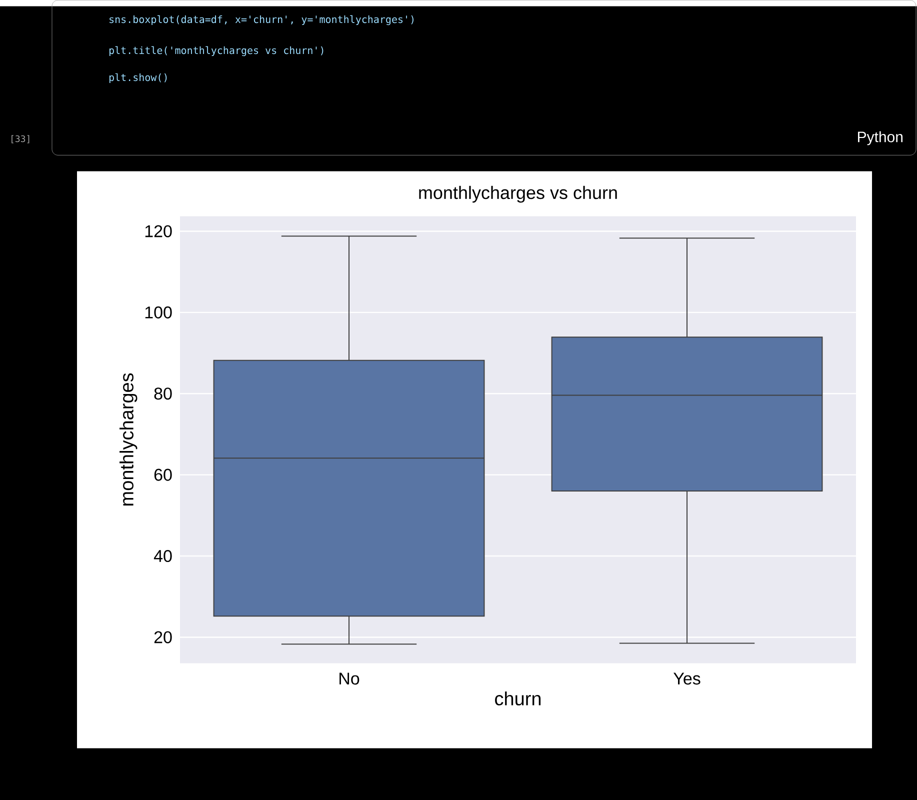 This screenshot has height=800, width=917. Describe the element at coordinates (518, 194) in the screenshot. I see `chart-title: monthlycharges vs churn` at that location.